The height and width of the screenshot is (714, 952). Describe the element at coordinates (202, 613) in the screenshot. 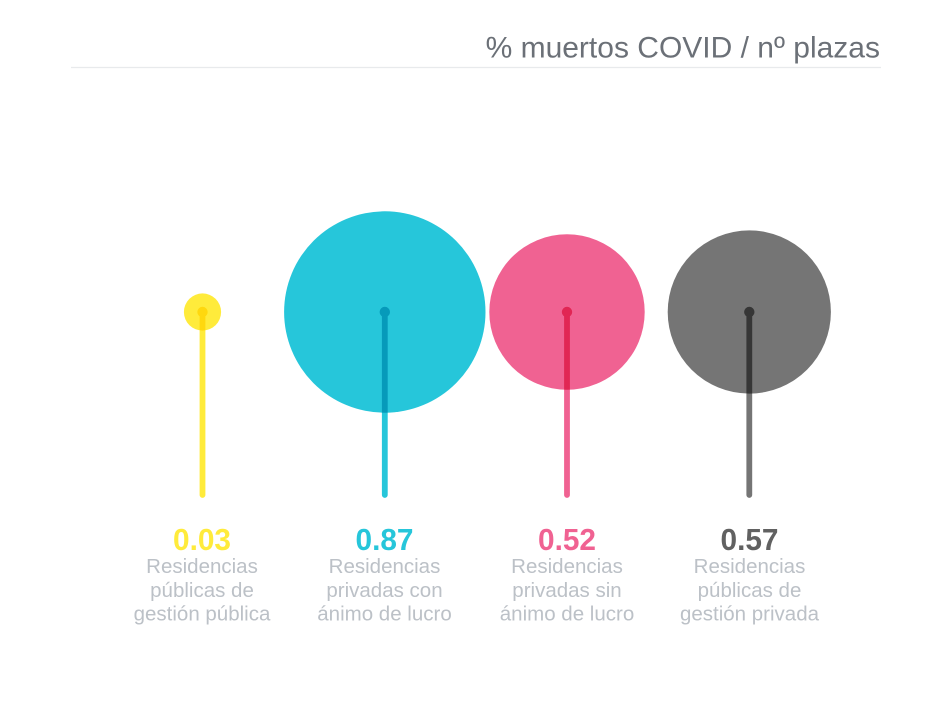

I see `svg-text: gestión pública` at that location.